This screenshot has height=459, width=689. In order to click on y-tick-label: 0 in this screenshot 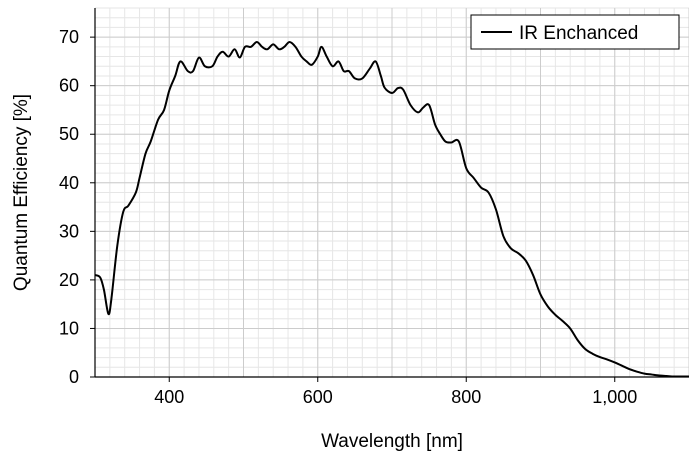, I will do `click(74, 377)`.